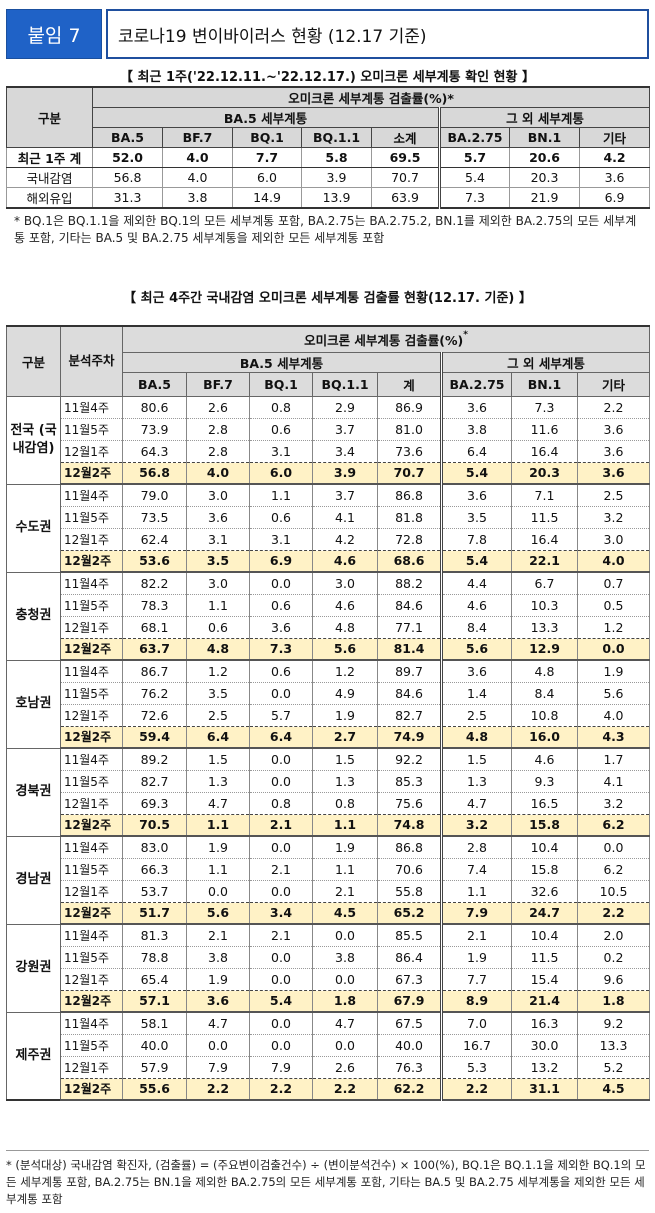  Describe the element at coordinates (154, 825) in the screenshot. I see `cell-value: 70.5` at that location.